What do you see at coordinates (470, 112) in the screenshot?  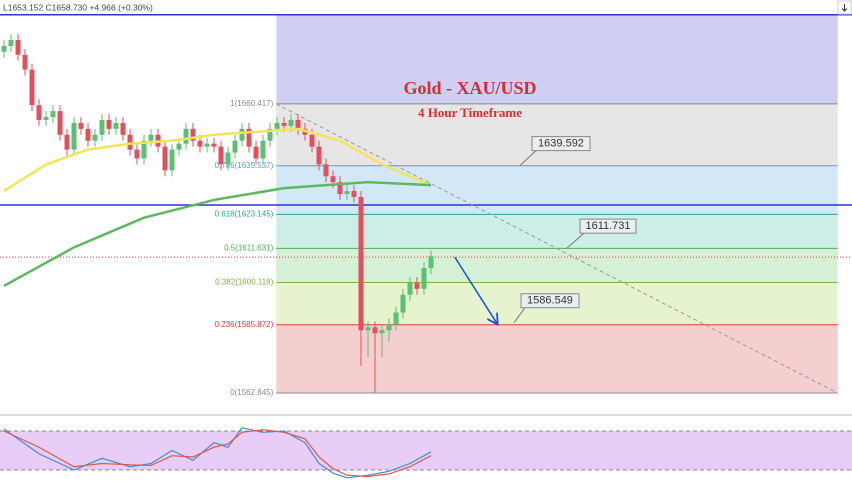 I see `chart-subtitle: 4 Hour Timeframe` at bounding box center [470, 112].